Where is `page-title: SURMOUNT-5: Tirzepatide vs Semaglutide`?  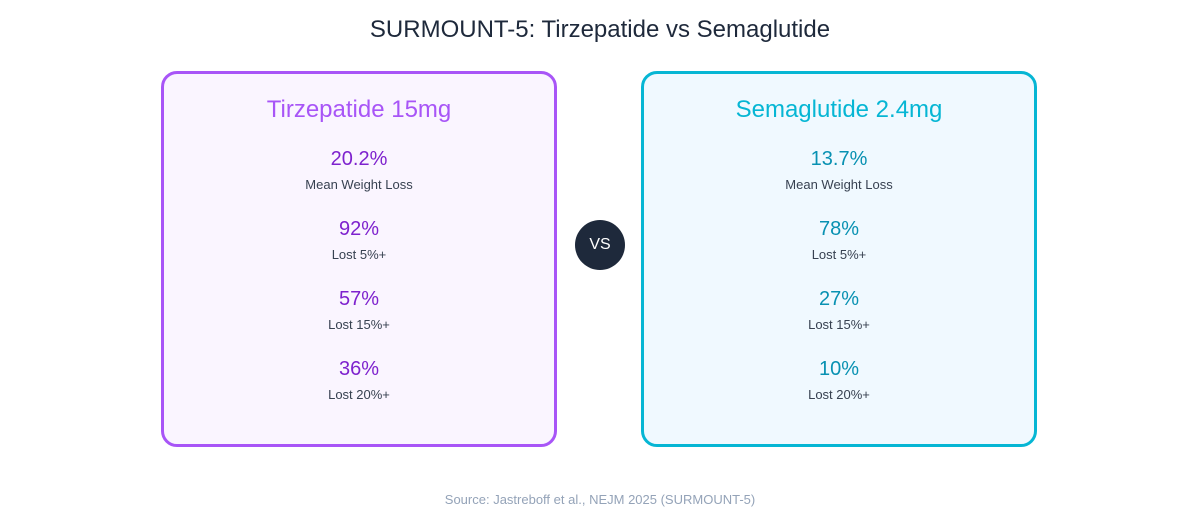 page-title: SURMOUNT-5: Tirzepatide vs Semaglutide is located at coordinates (600, 29).